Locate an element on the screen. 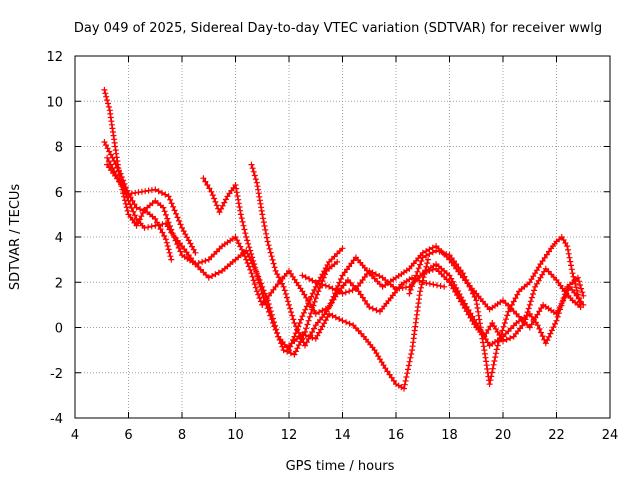 This screenshot has height=480, width=640. y-axis-label: SDTVAR / TECUs is located at coordinates (15, 237).